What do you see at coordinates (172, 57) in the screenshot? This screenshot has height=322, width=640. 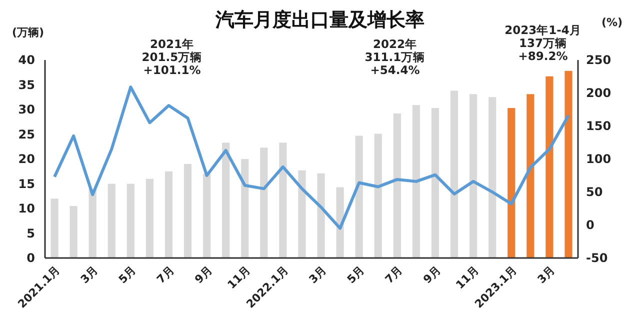 I see `annotation: 2021年 201.5万辆 +101.1%` at bounding box center [172, 57].